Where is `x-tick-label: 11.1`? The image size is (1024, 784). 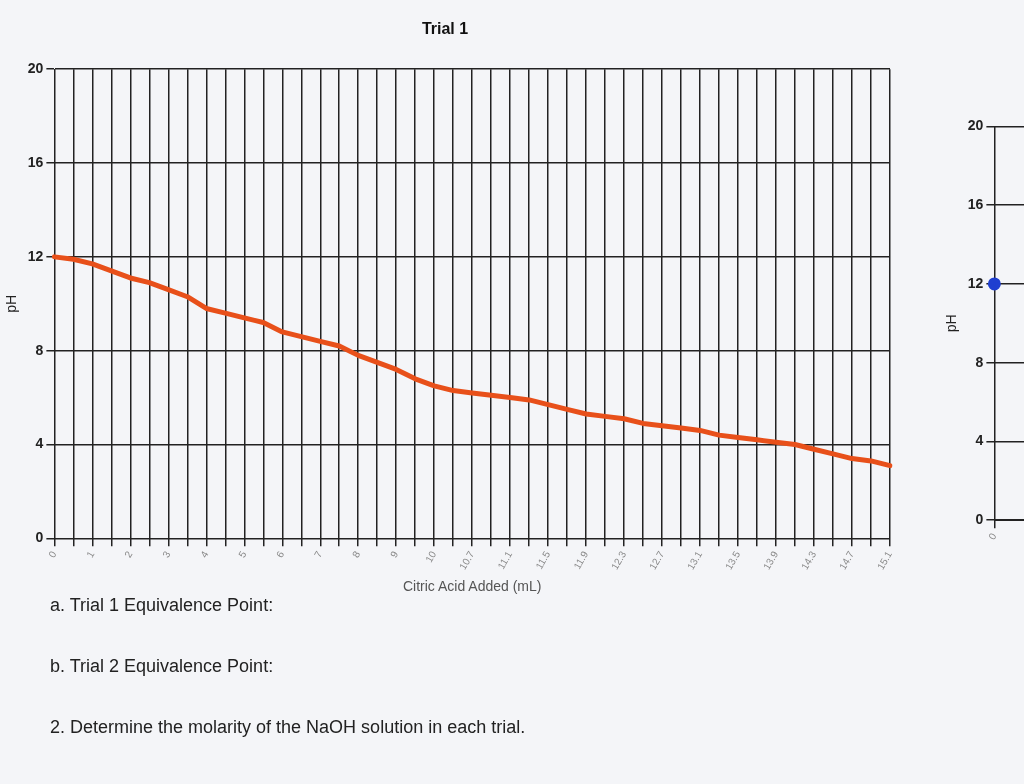 x-tick-label: 11.1 is located at coordinates (505, 559).